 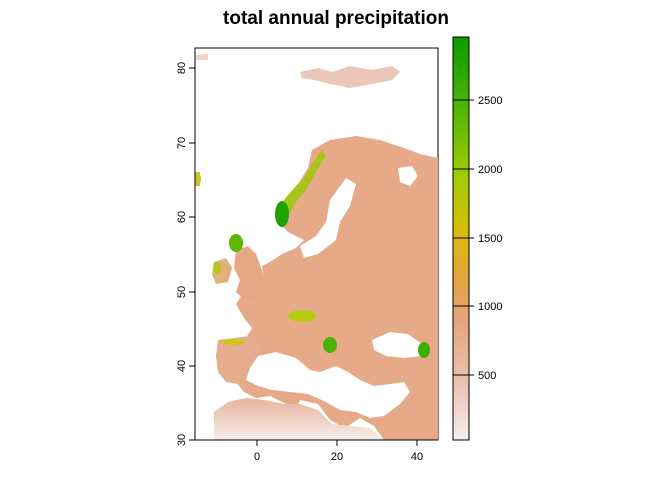 What do you see at coordinates (330, 345) in the screenshot?
I see `balkans-wet` at bounding box center [330, 345].